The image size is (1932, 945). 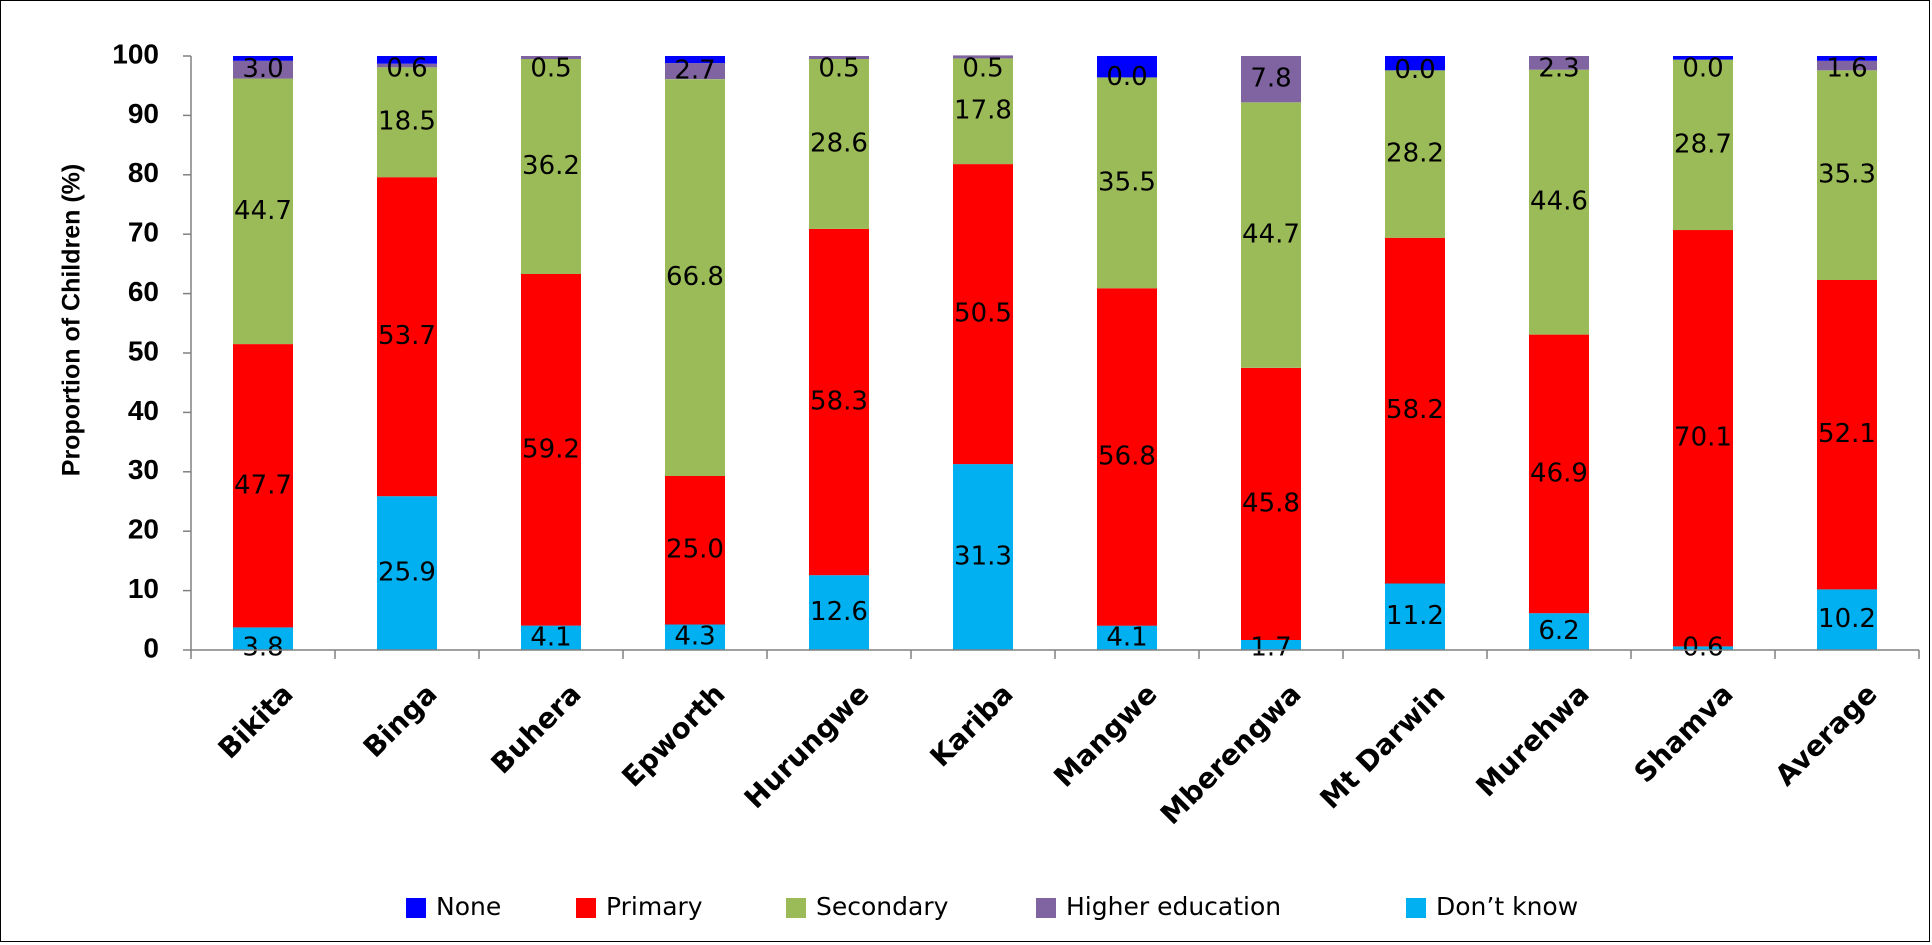 I want to click on y-tick-label: 30, so click(x=143, y=469).